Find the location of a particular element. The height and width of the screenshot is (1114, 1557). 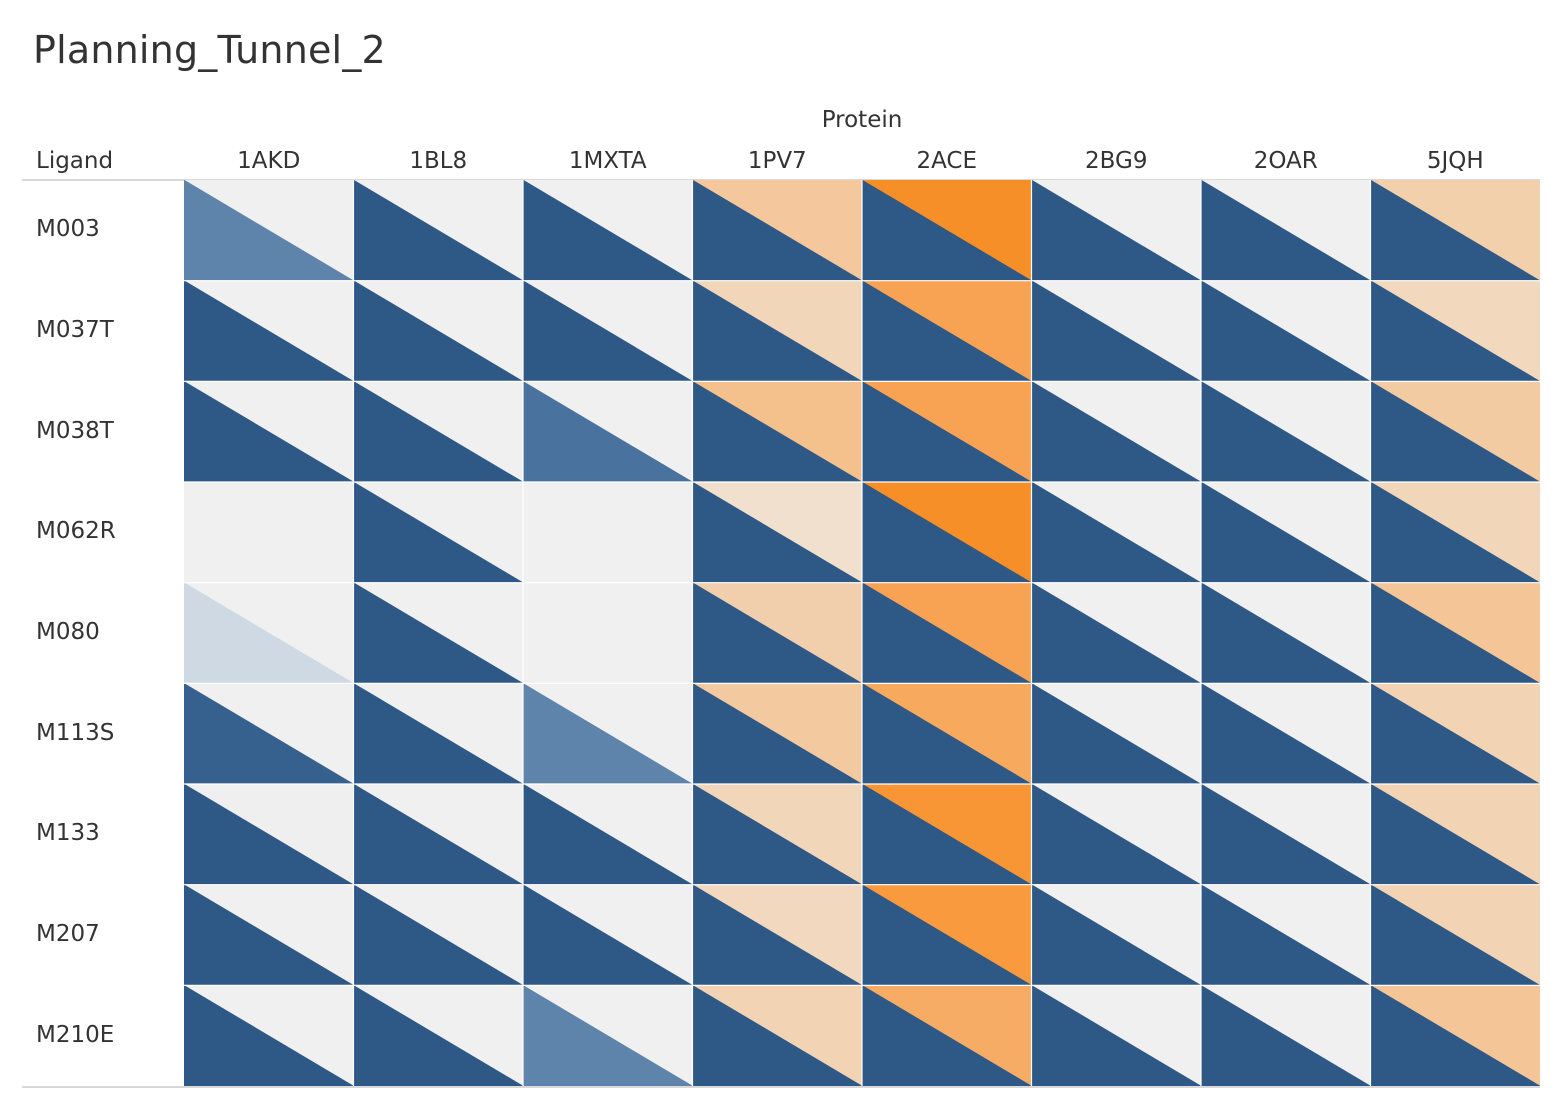

cell-m133-2ace is located at coordinates (946, 834).